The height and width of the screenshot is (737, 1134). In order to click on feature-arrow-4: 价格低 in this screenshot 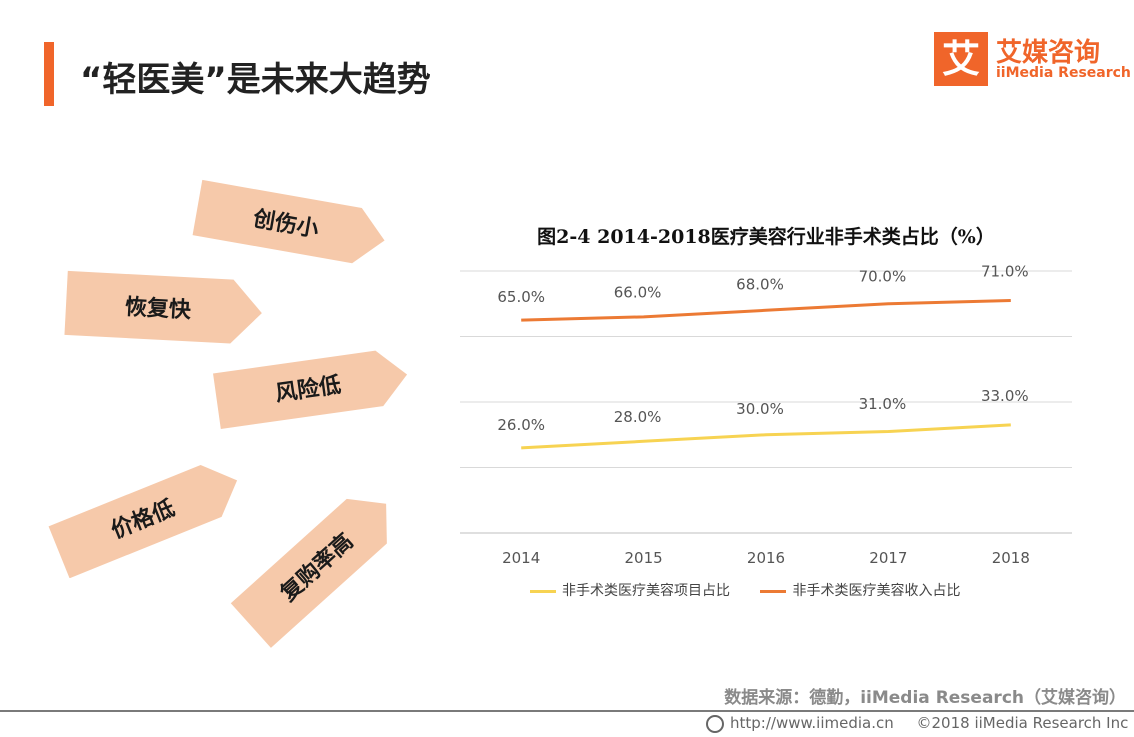, I will do `click(143, 521)`.